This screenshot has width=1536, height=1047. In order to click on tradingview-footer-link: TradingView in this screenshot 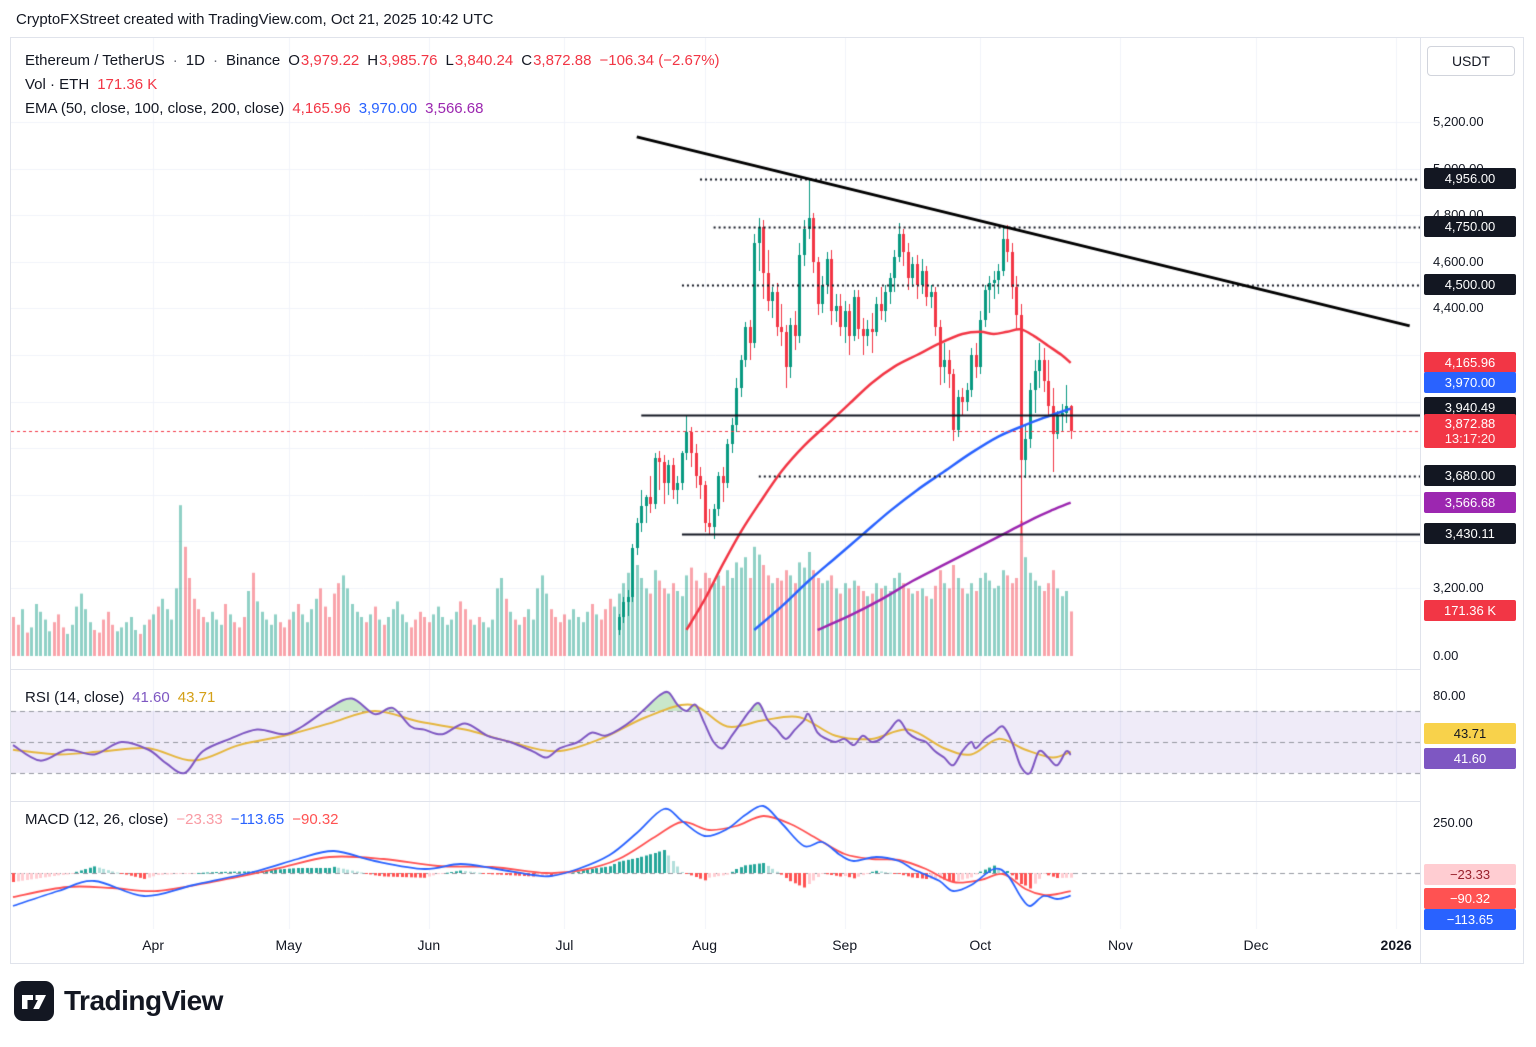, I will do `click(118, 1001)`.